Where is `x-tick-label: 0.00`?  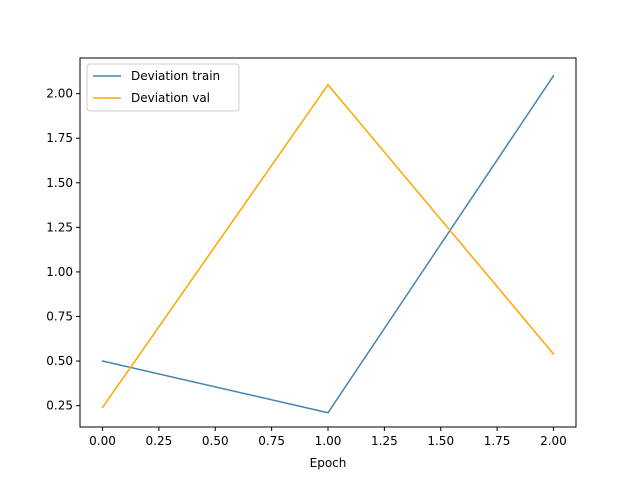 x-tick-label: 0.00 is located at coordinates (102, 441).